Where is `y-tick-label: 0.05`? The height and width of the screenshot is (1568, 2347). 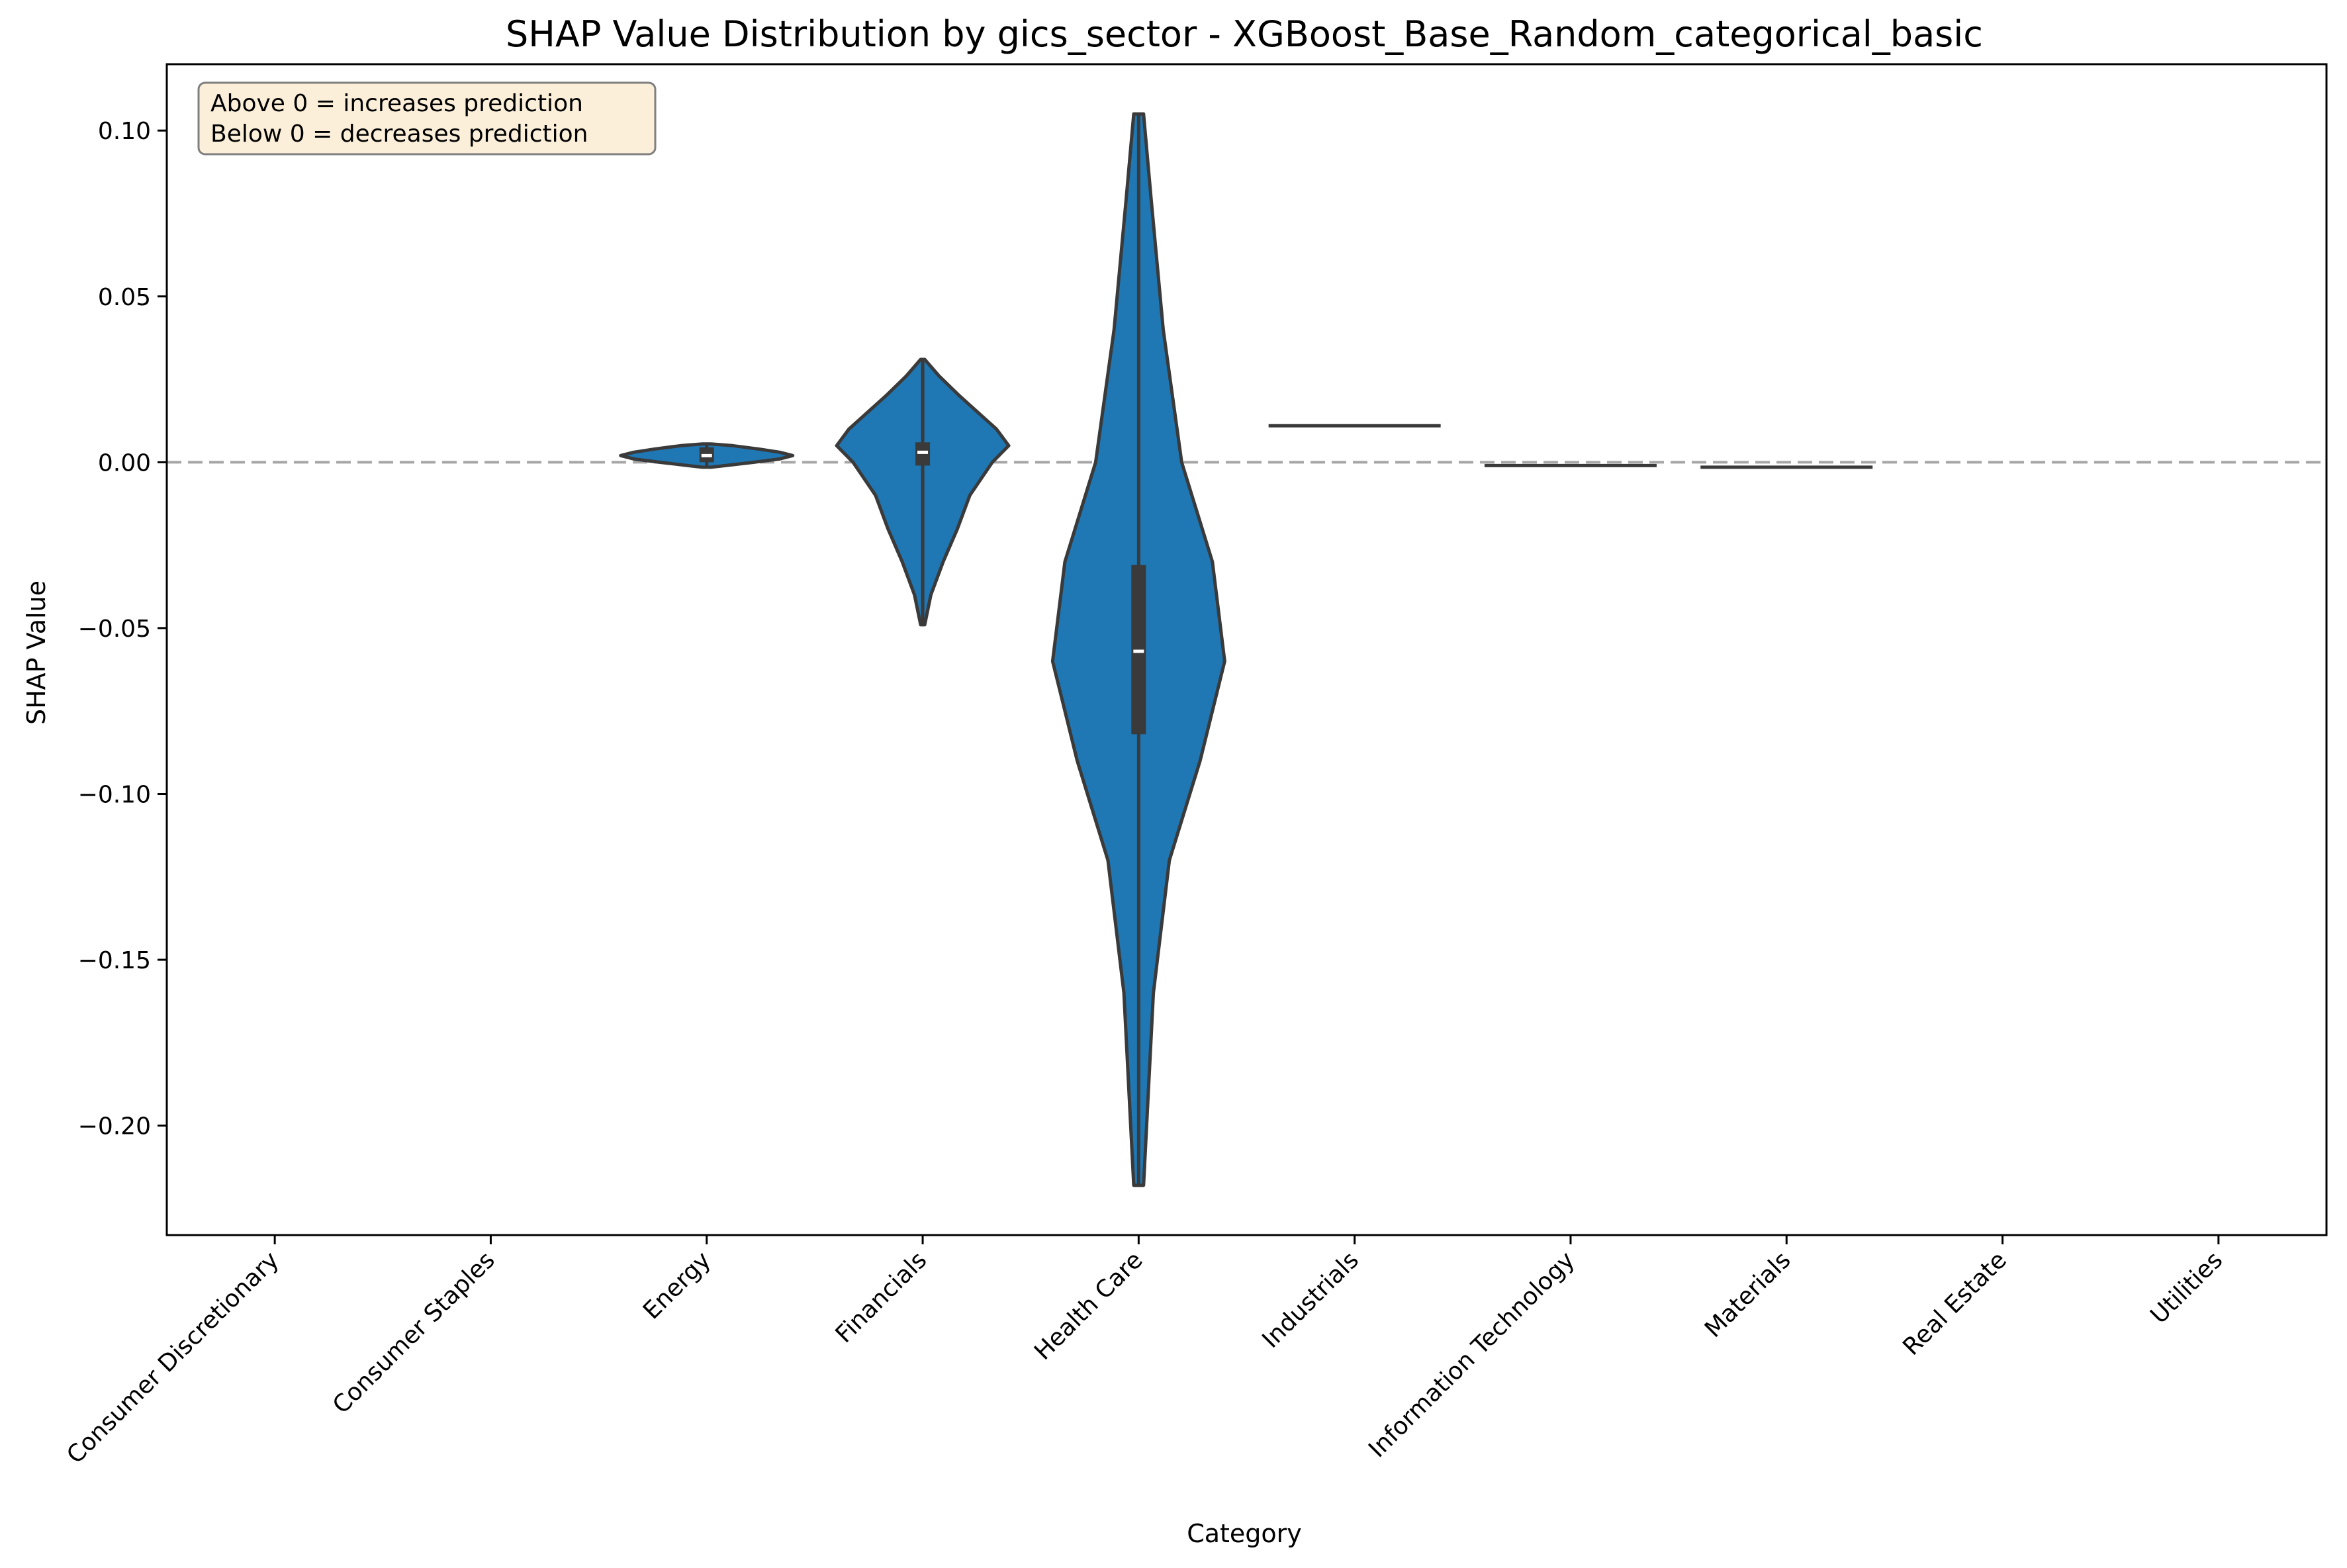 y-tick-label: 0.05 is located at coordinates (124, 297).